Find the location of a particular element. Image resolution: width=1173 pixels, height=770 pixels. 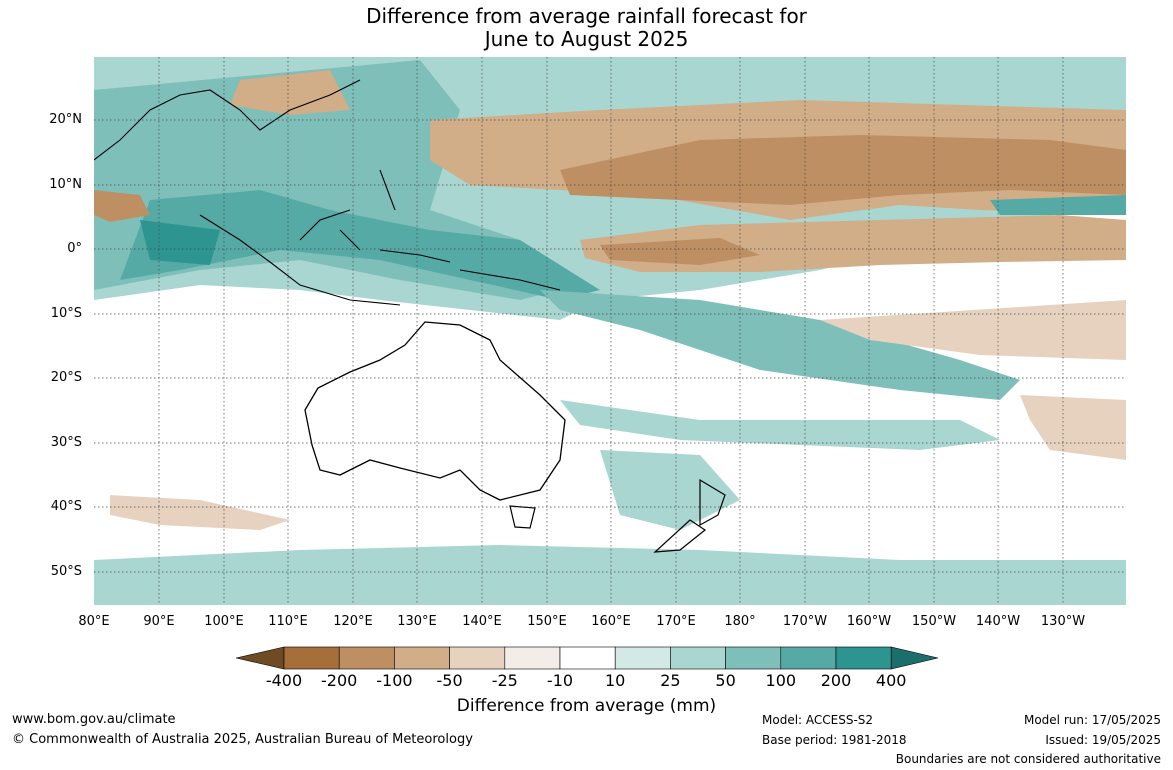

dry-patch-southern-ocean is located at coordinates (200, 512).